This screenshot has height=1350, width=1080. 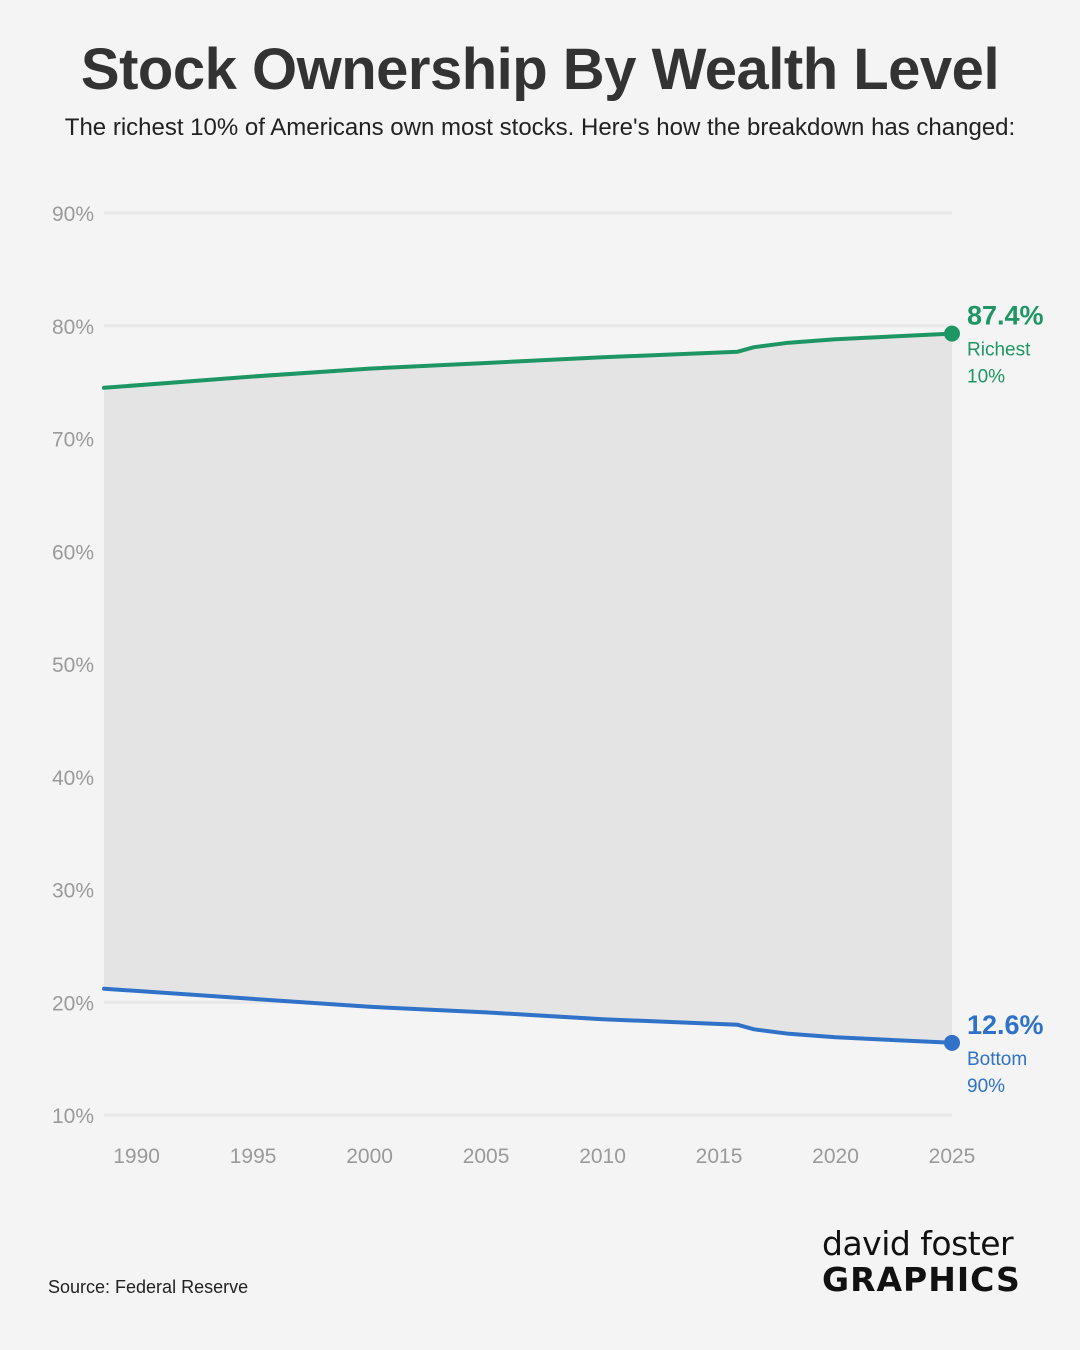 What do you see at coordinates (73, 778) in the screenshot?
I see `y-tick-label: 40%` at bounding box center [73, 778].